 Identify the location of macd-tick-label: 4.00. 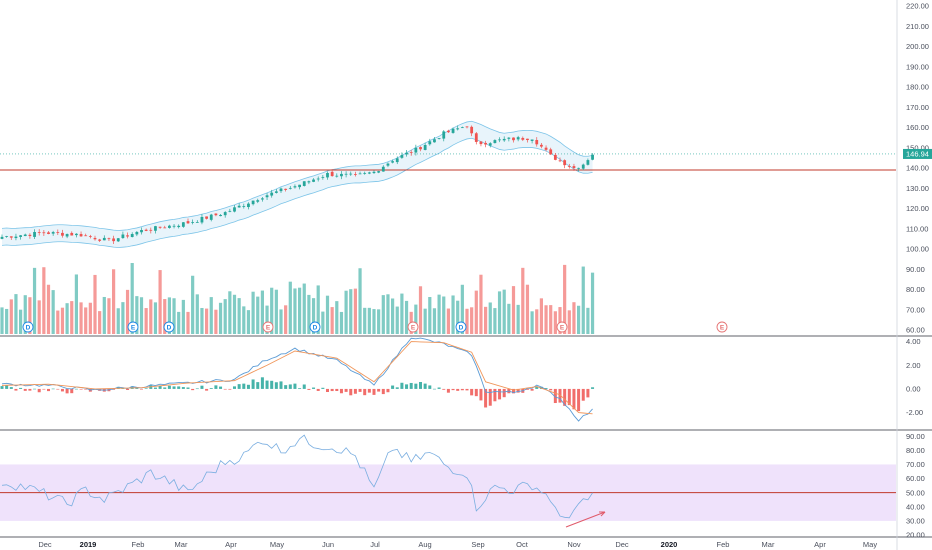
(913, 341).